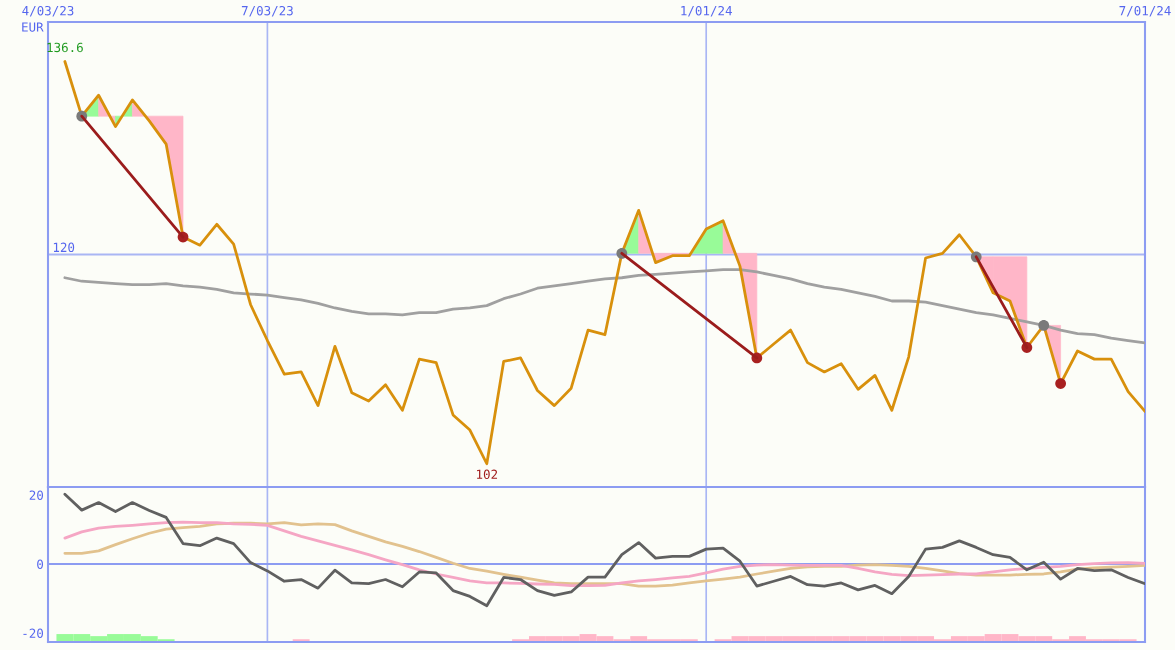 The height and width of the screenshot is (650, 1175). Describe the element at coordinates (706, 11) in the screenshot. I see `x-tick-label: 1/01/24` at that location.